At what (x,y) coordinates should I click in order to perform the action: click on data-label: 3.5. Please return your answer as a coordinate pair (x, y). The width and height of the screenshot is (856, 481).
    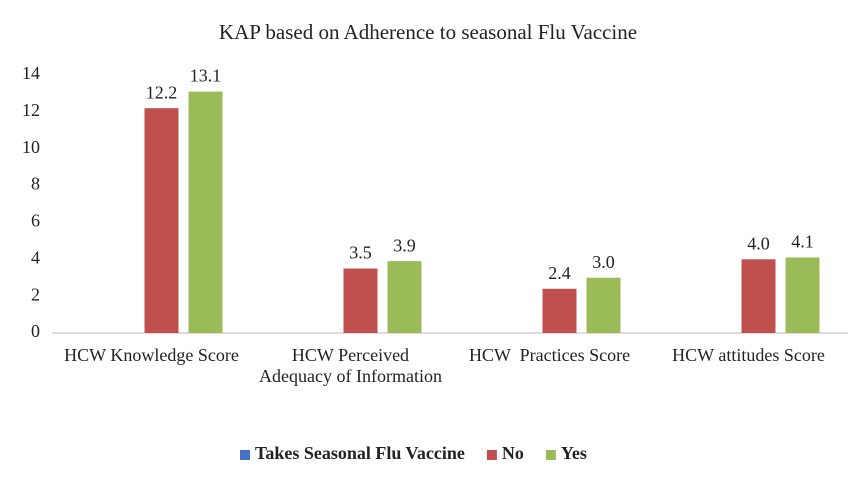
    Looking at the image, I should click on (360, 253).